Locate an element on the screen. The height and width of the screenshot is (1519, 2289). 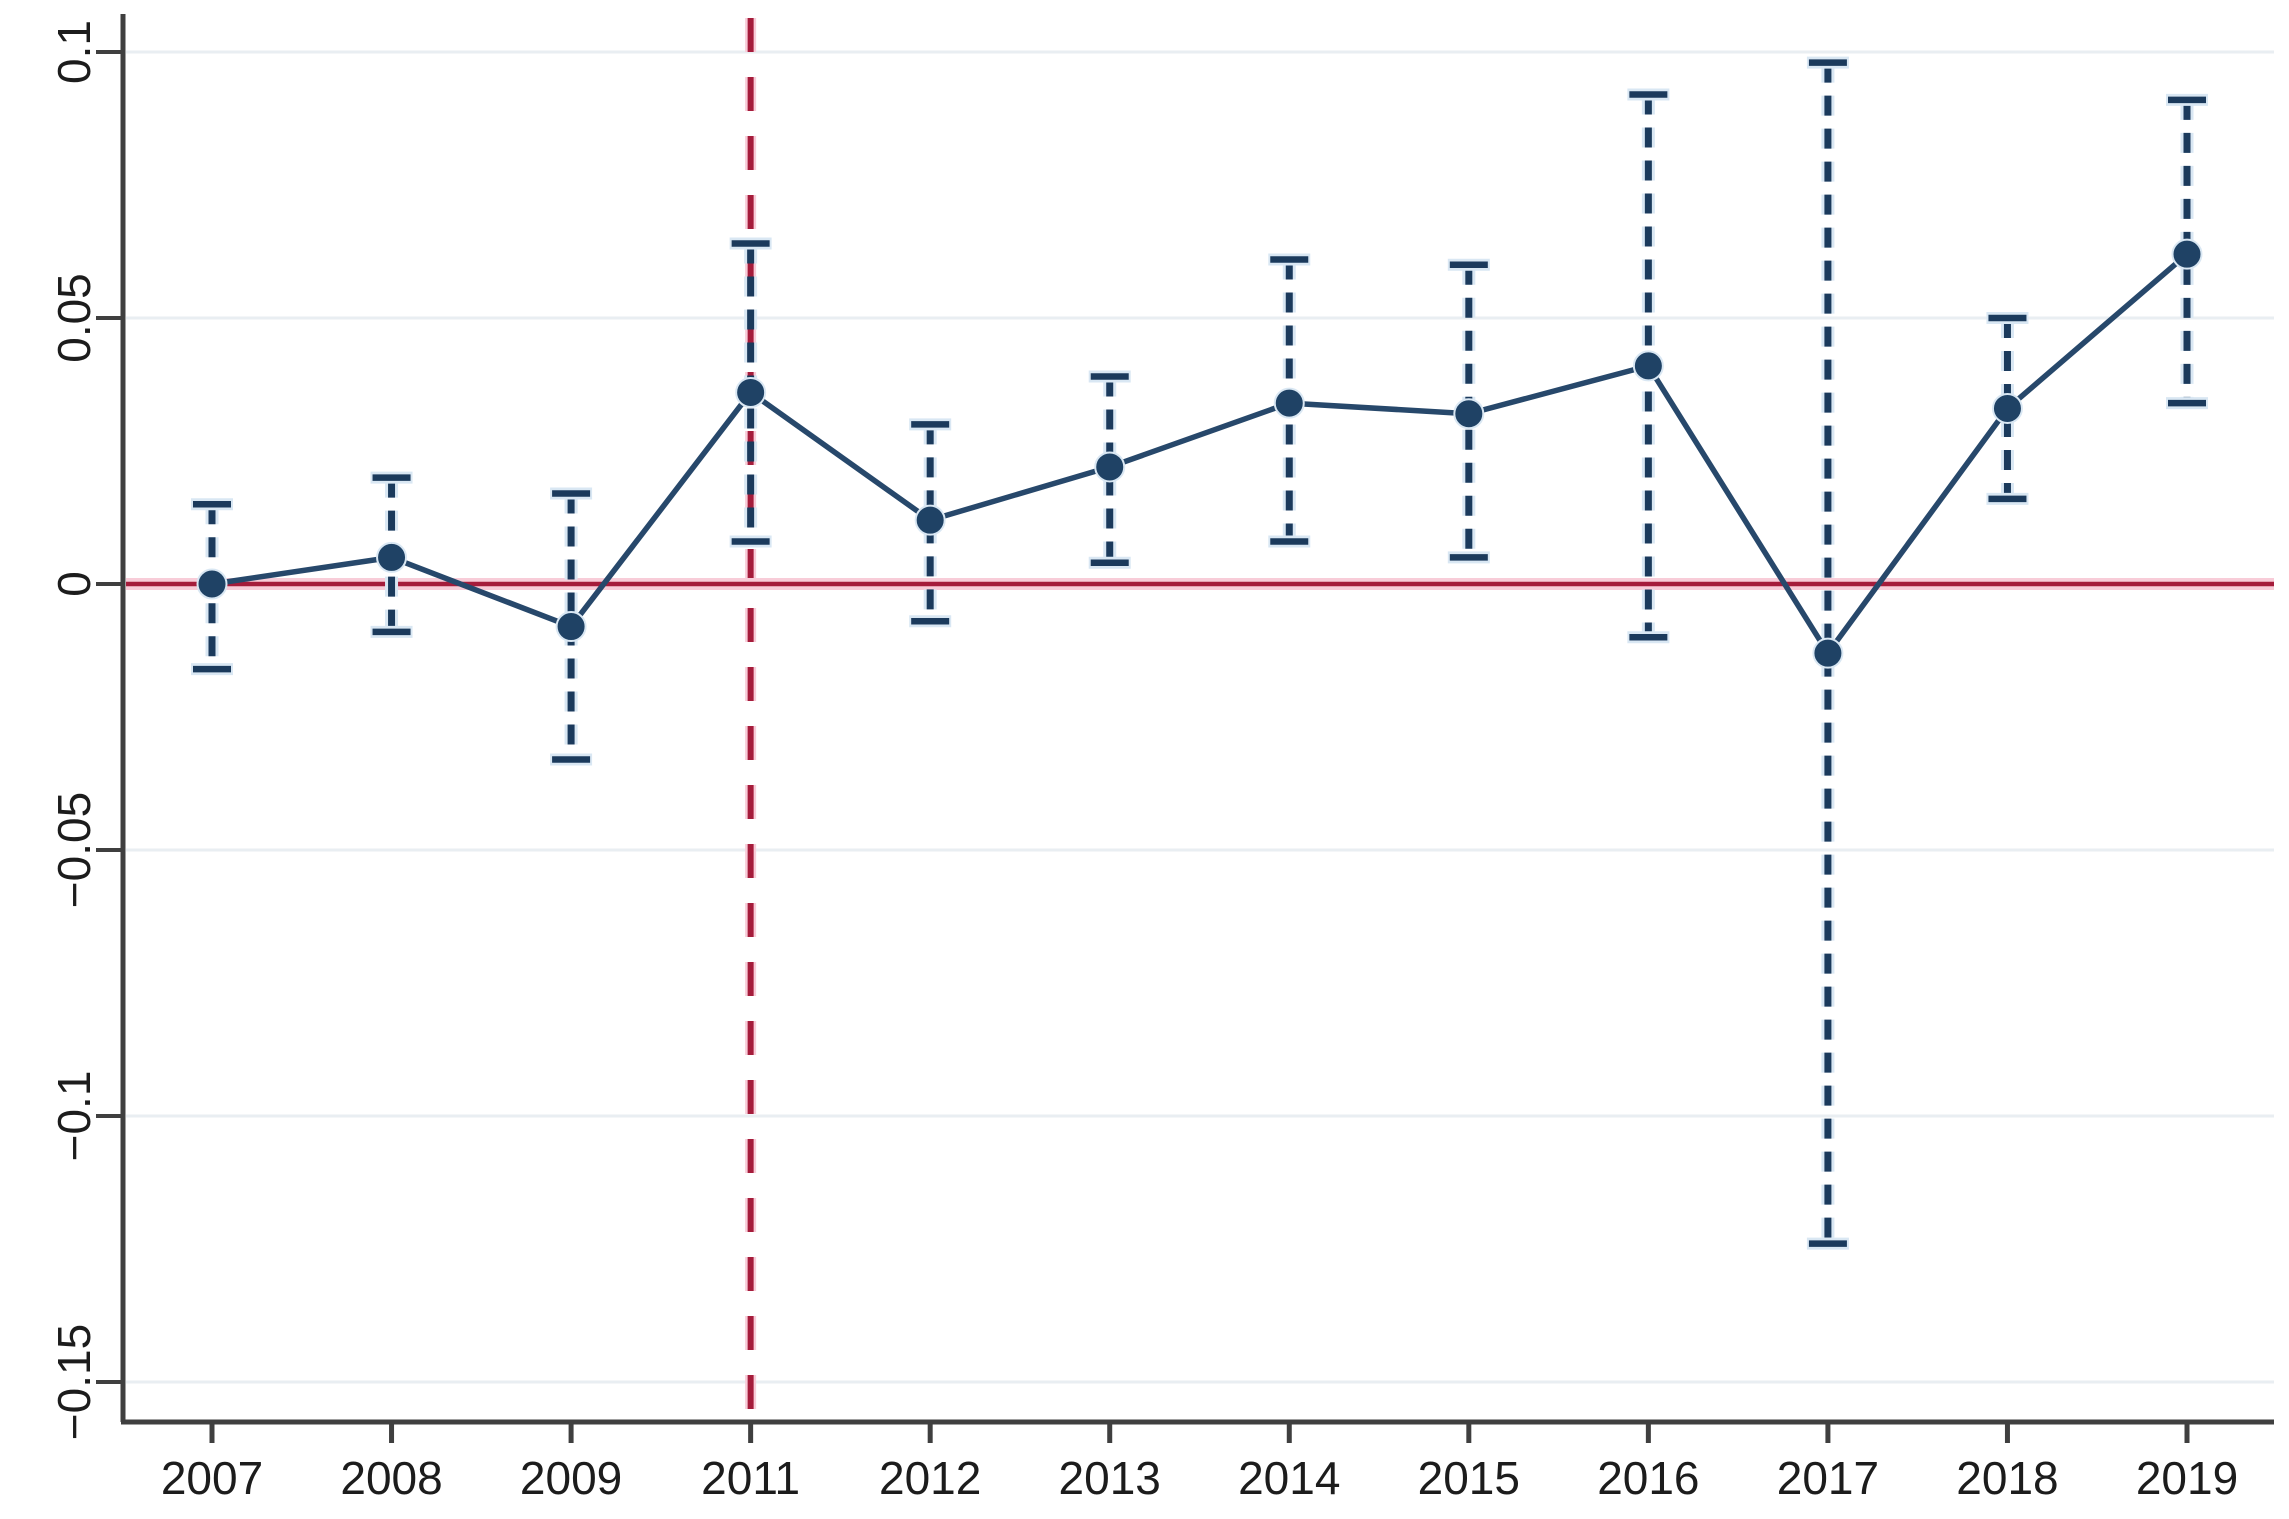
x-tick-label: 2008 is located at coordinates (391, 1478).